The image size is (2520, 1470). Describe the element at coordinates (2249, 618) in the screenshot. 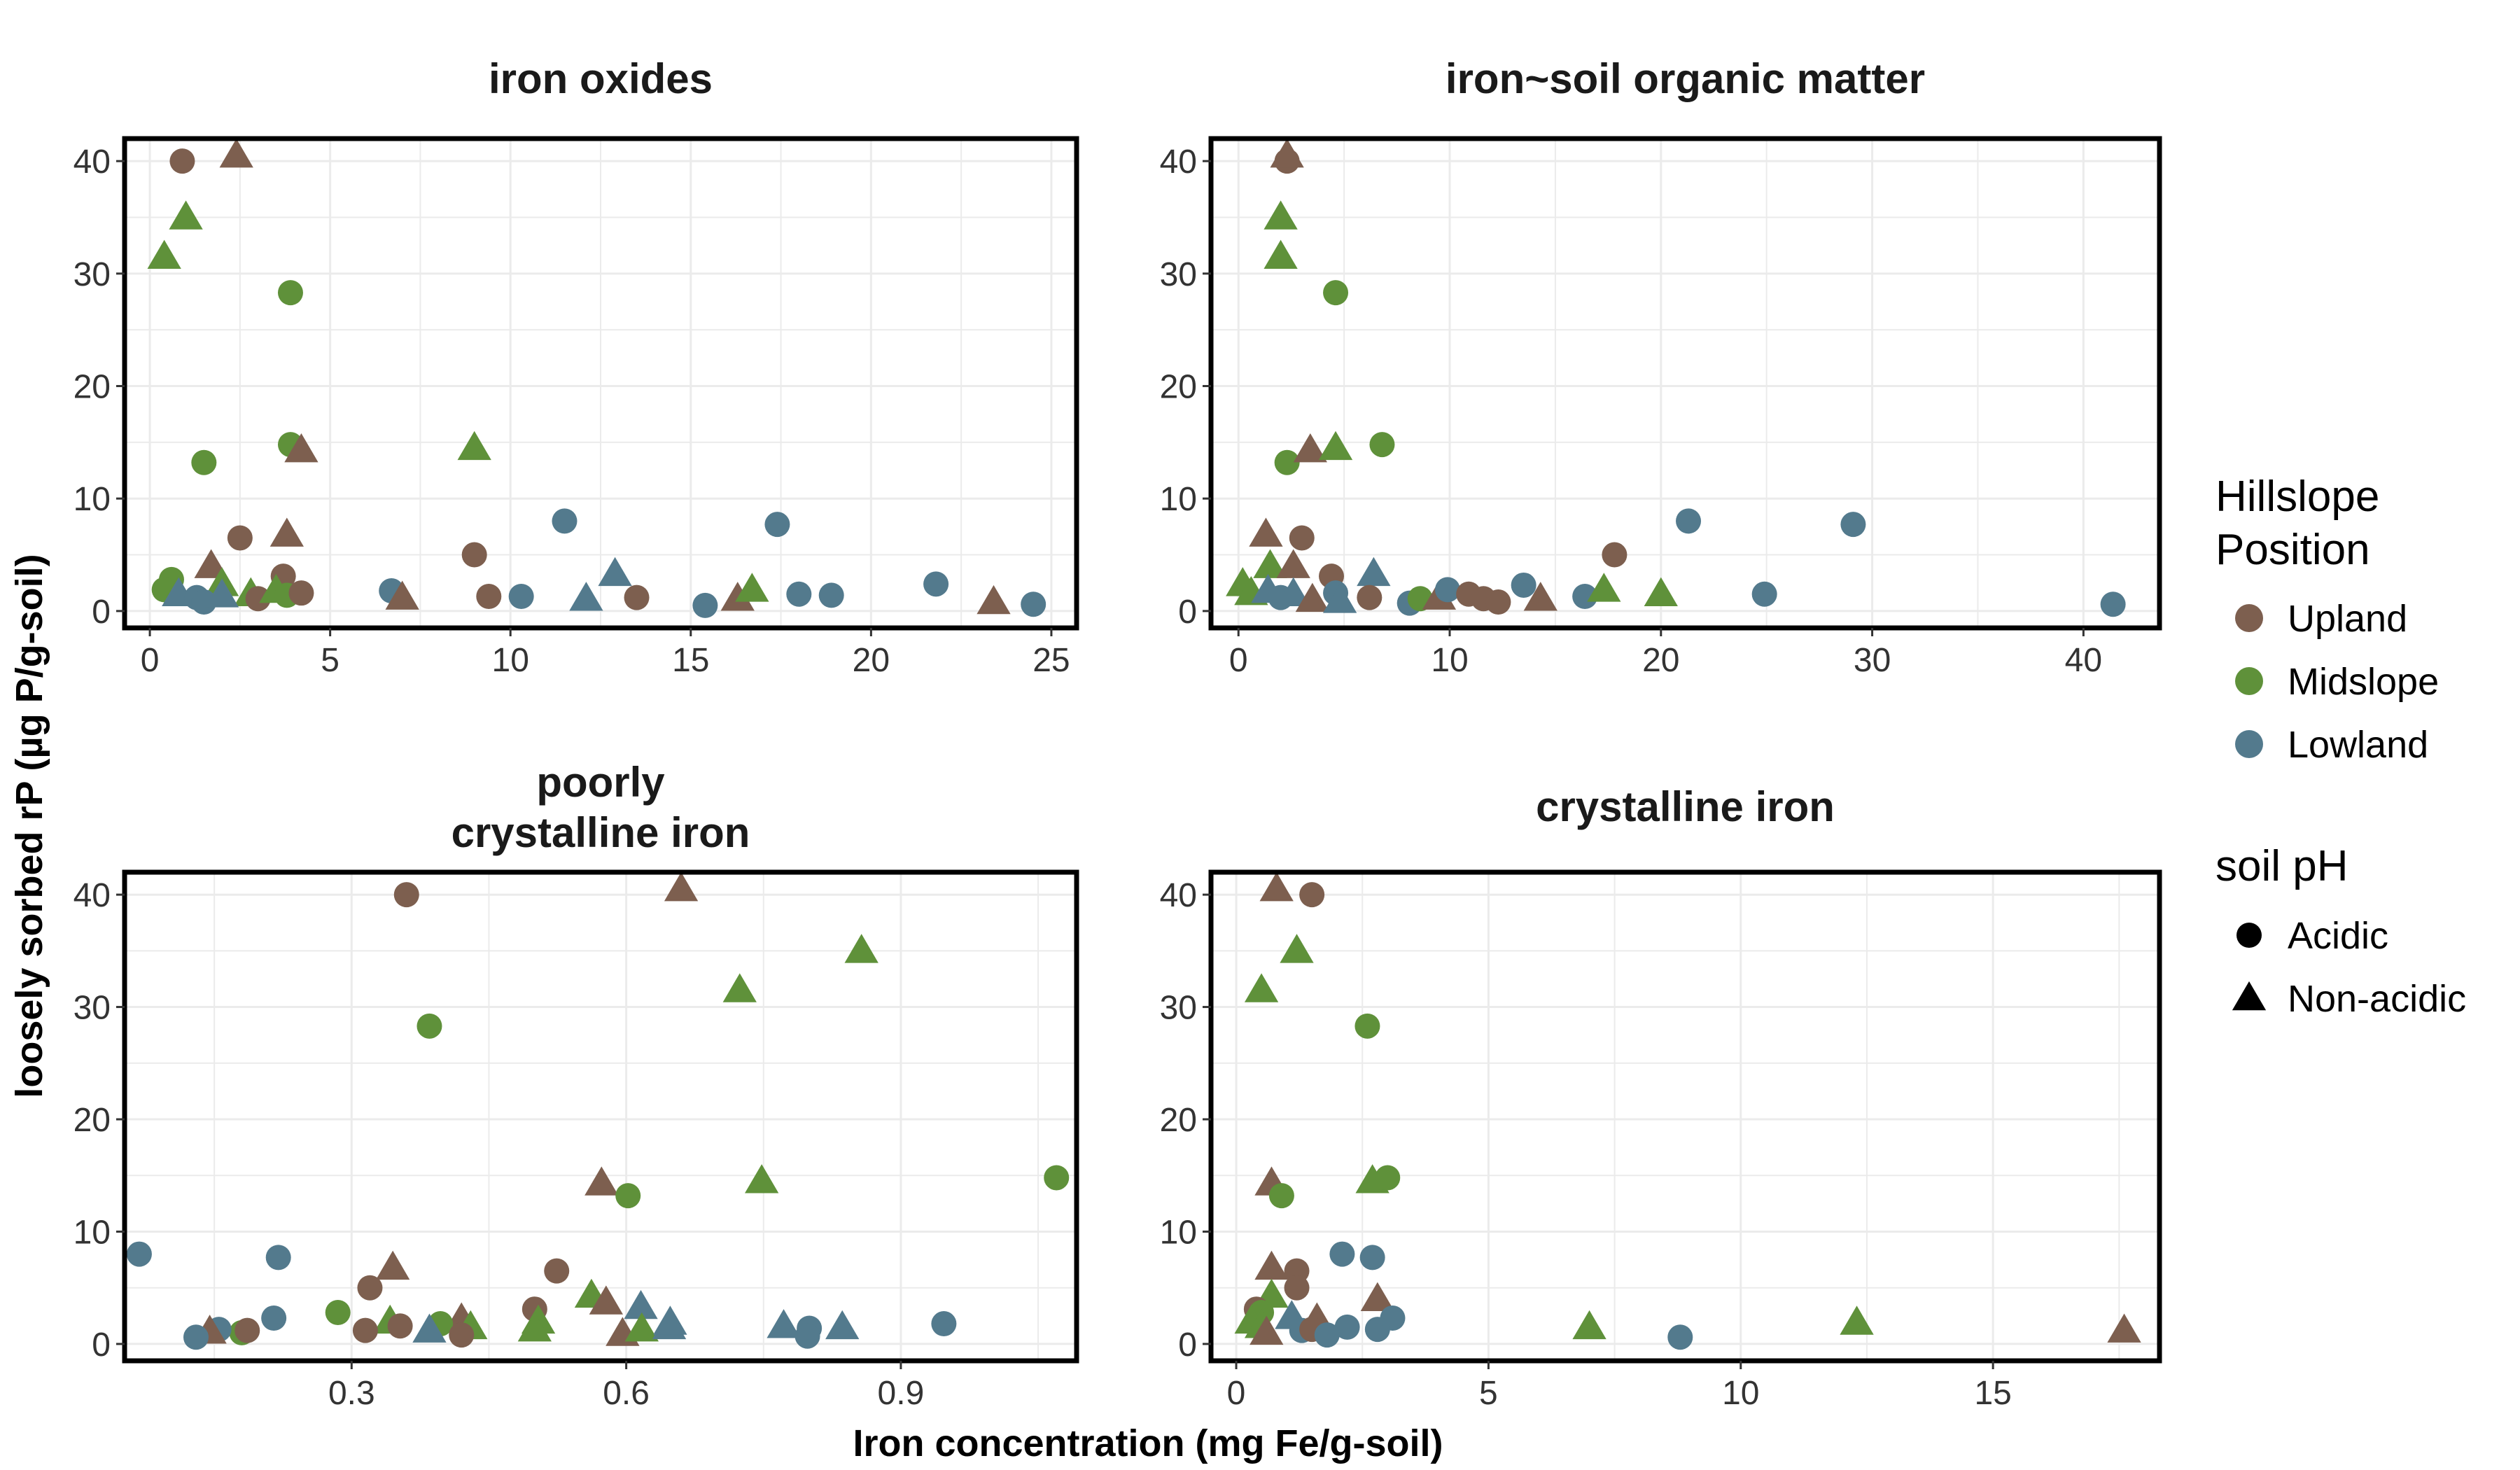

I see `legend-key-upland` at that location.